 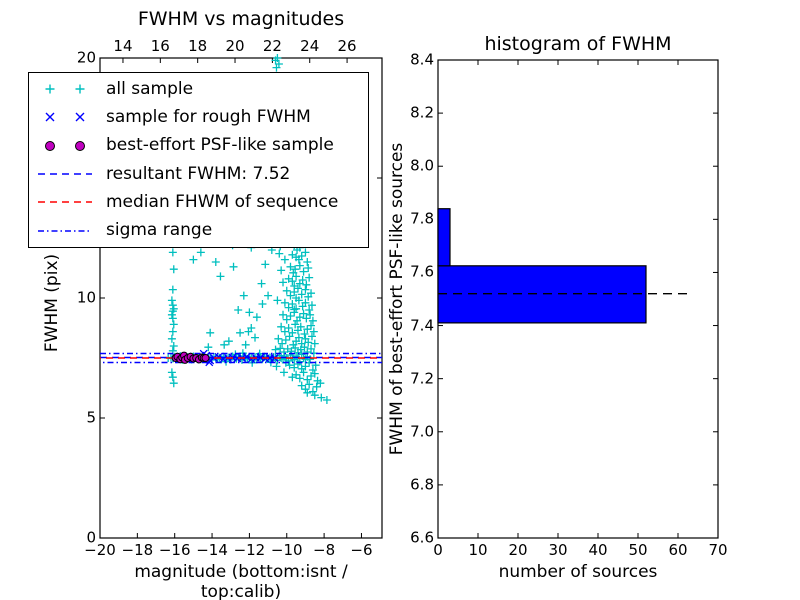 What do you see at coordinates (218, 356) in the screenshot?
I see `rough-fwhm-sample-marker` at bounding box center [218, 356].